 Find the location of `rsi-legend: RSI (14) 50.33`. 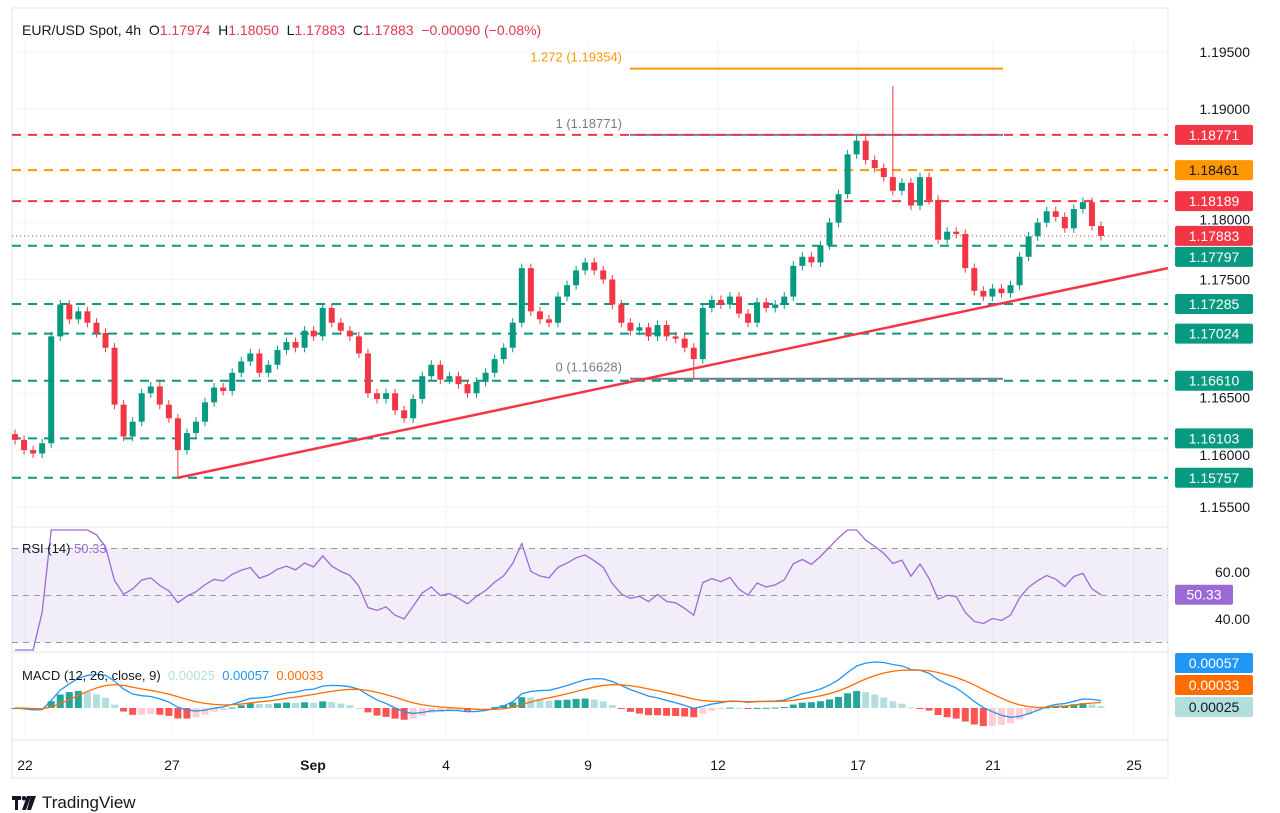

rsi-legend: RSI (14) 50.33 is located at coordinates (64, 548).